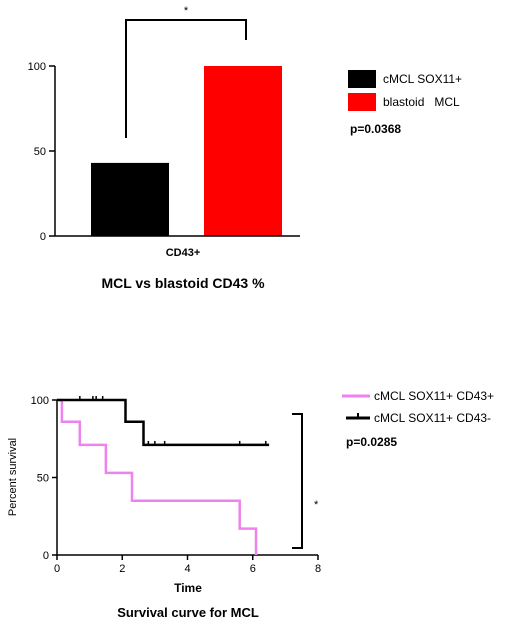  I want to click on bar-category-label: CD43+, so click(183, 253).